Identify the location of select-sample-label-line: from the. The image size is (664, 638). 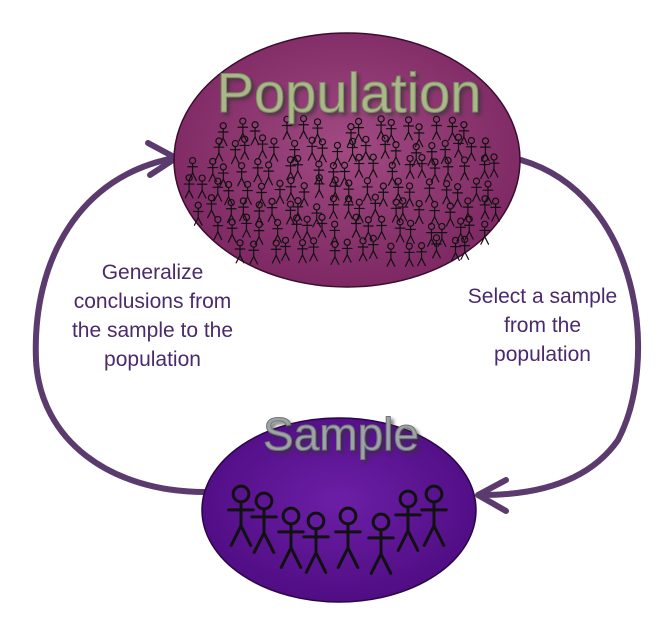
(542, 325).